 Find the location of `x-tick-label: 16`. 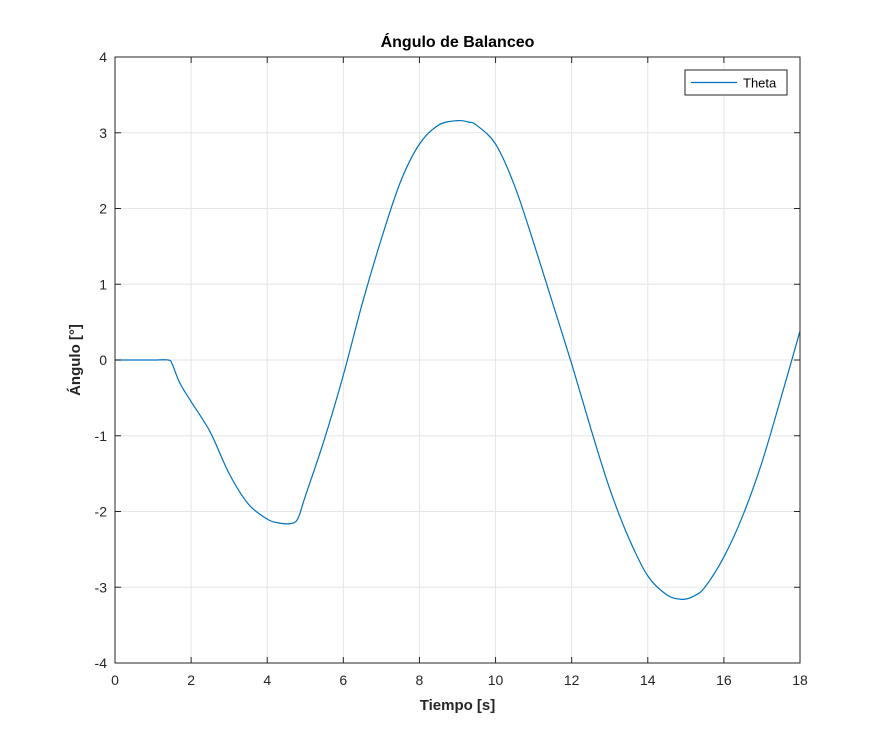

x-tick-label: 16 is located at coordinates (724, 680).